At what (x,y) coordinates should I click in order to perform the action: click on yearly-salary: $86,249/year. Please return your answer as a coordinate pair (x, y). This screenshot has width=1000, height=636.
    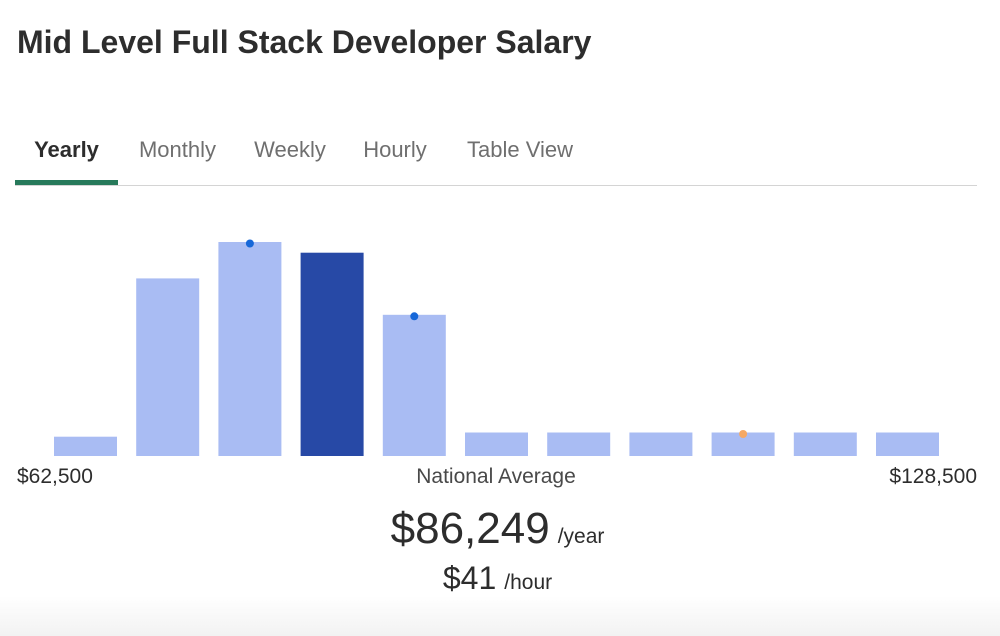
    Looking at the image, I should click on (497, 529).